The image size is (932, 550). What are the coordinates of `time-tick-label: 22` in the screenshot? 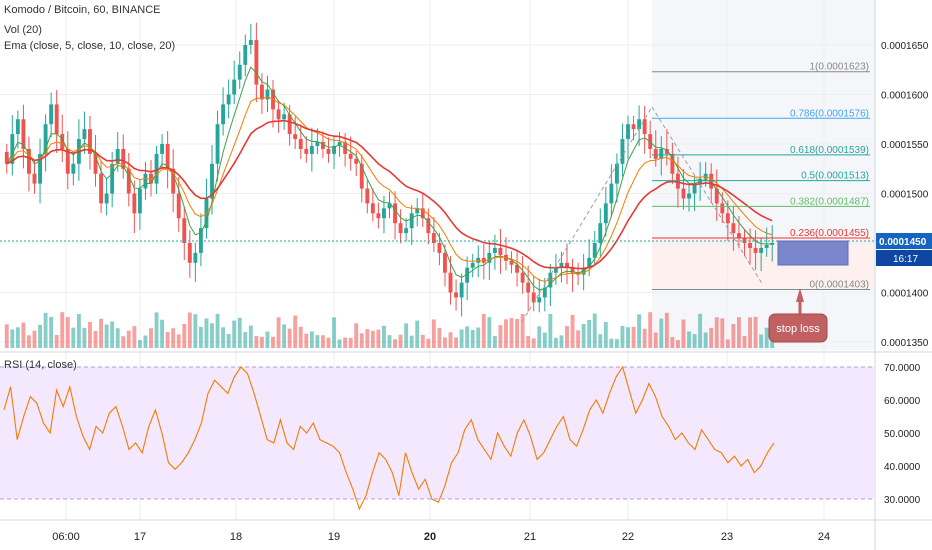 It's located at (628, 537).